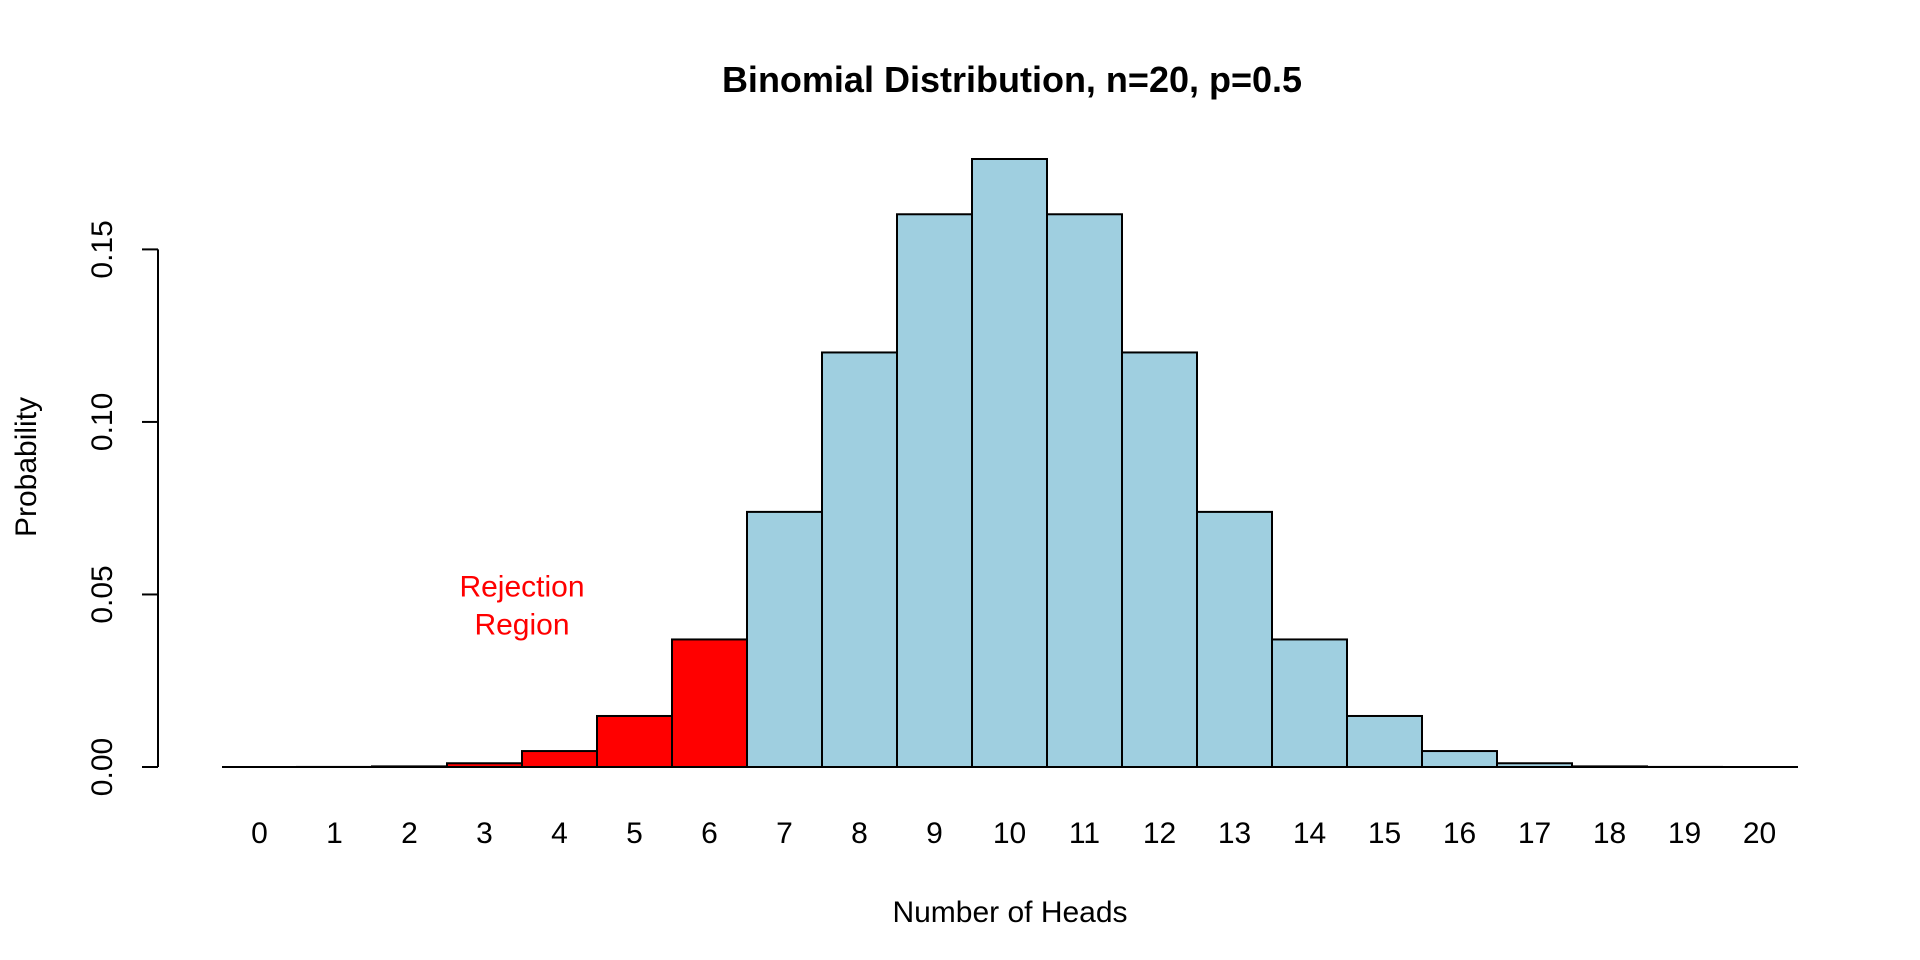 This screenshot has height=960, width=1920. I want to click on x-tick-label-15: 15, so click(1384, 833).